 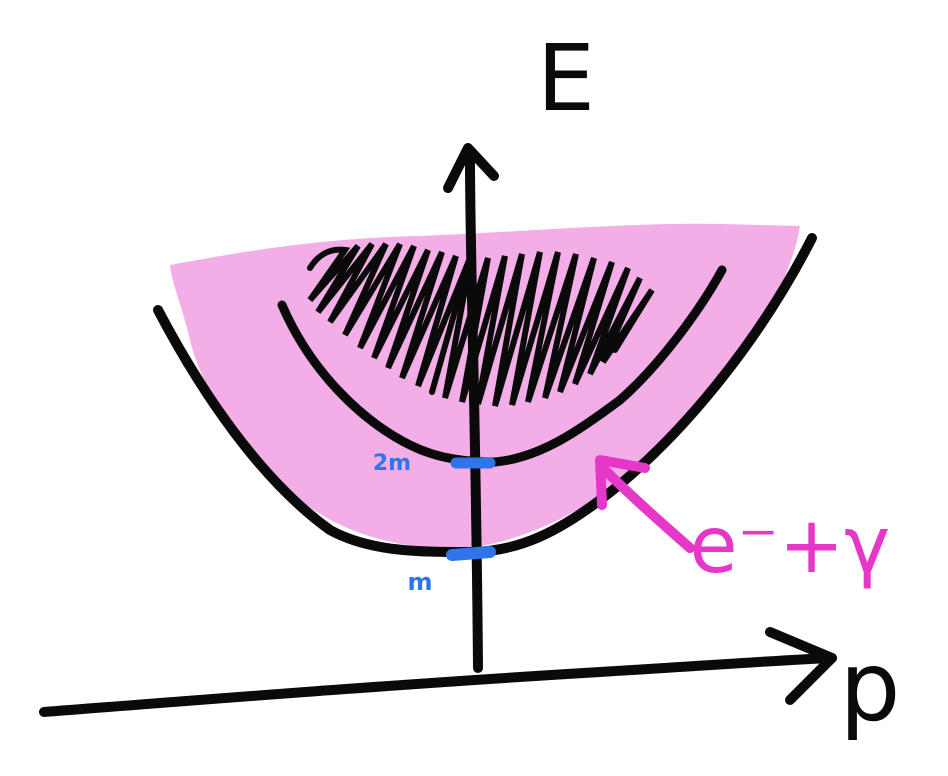 I want to click on momentum-axis-label: p, so click(x=870, y=687).